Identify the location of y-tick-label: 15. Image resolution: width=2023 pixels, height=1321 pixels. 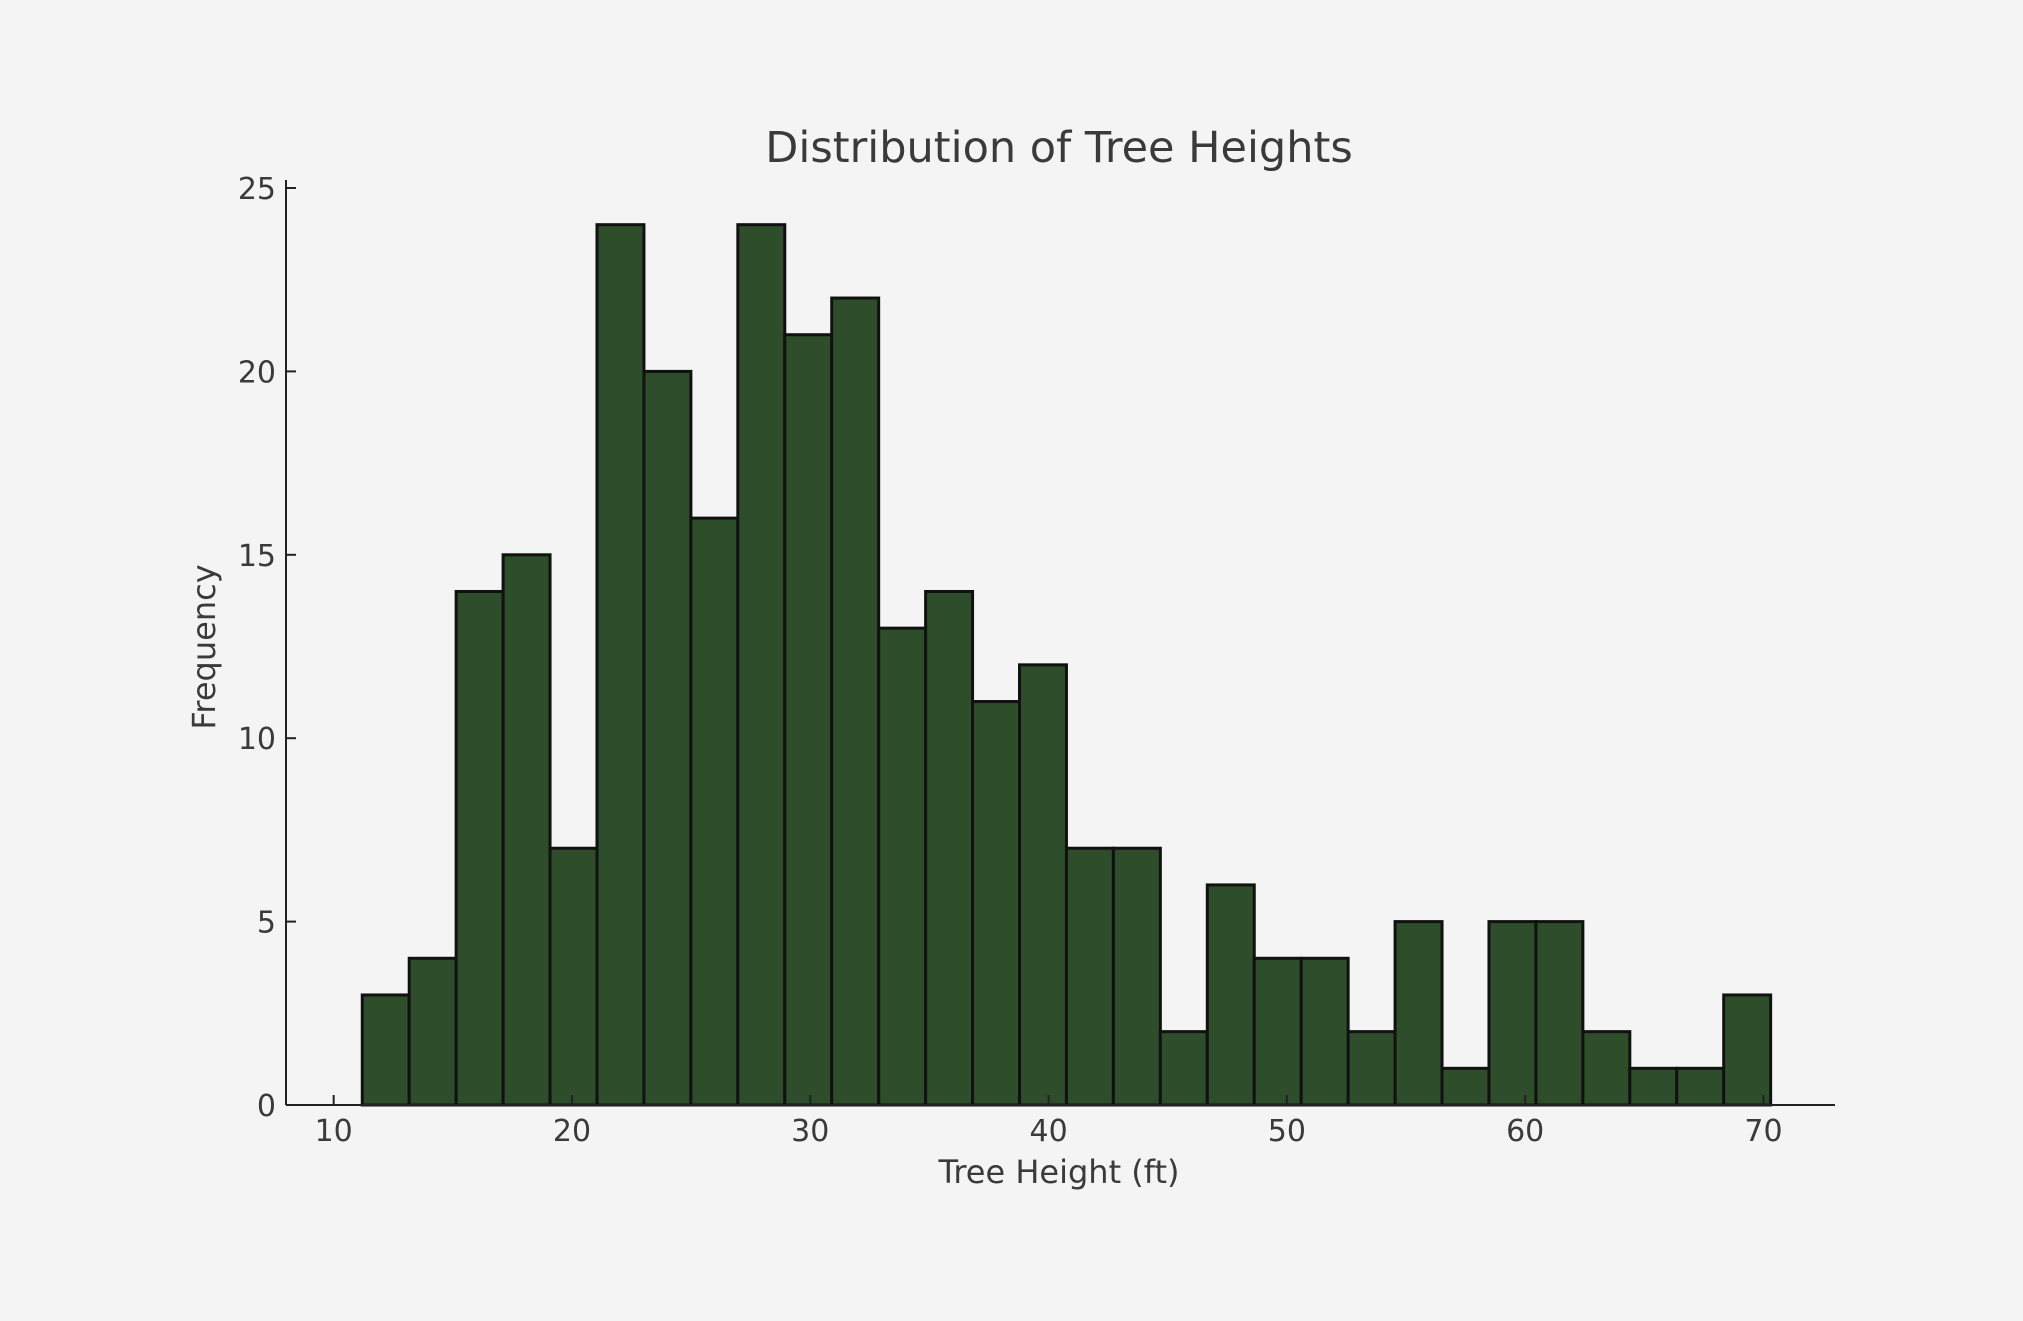
(257, 556).